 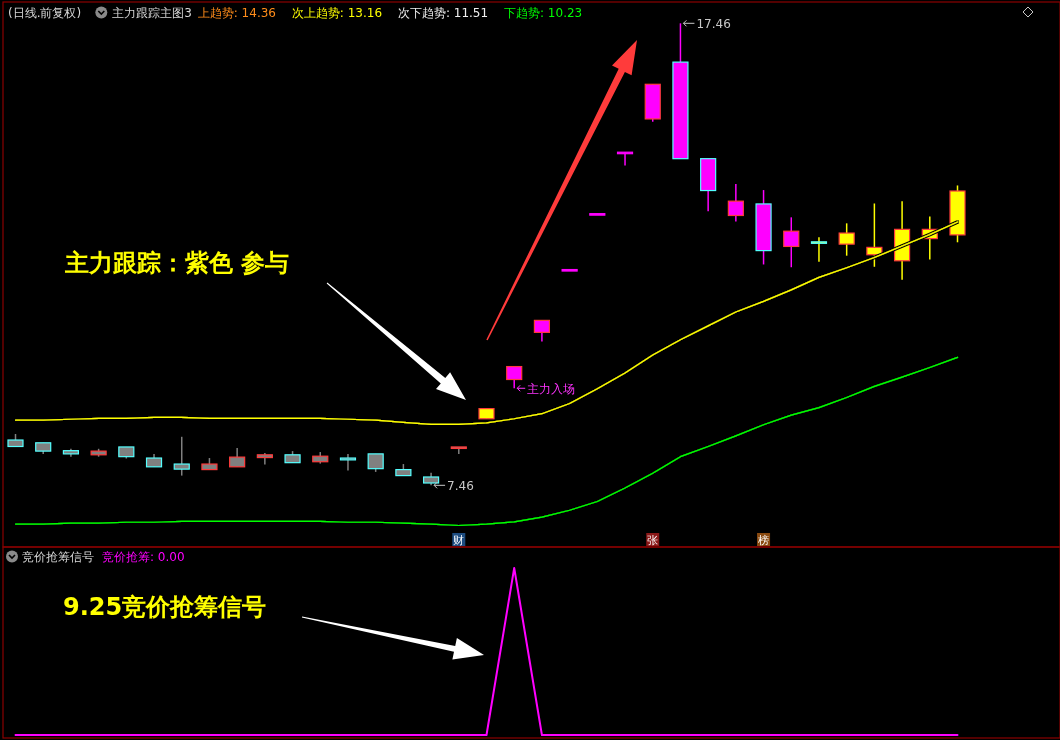 What do you see at coordinates (45, 13) in the screenshot?
I see `chart-title: (日线.前复权)` at bounding box center [45, 13].